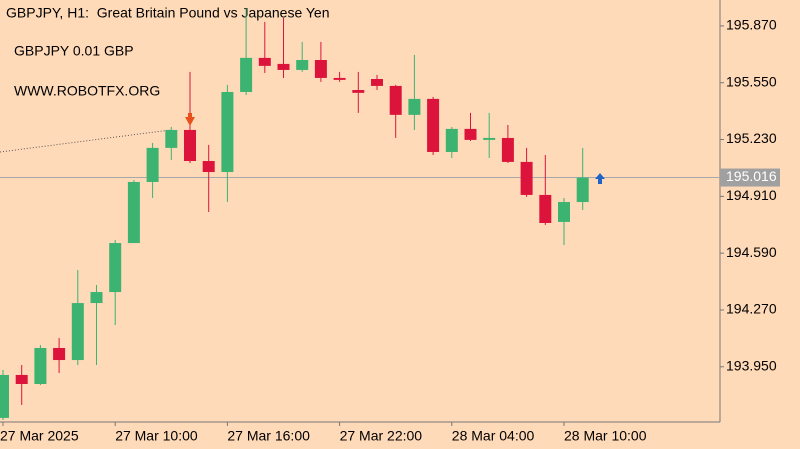 Image resolution: width=800 pixels, height=449 pixels. Describe the element at coordinates (87, 91) in the screenshot. I see `annotation: WWW.ROBOTFX.ORG` at that location.